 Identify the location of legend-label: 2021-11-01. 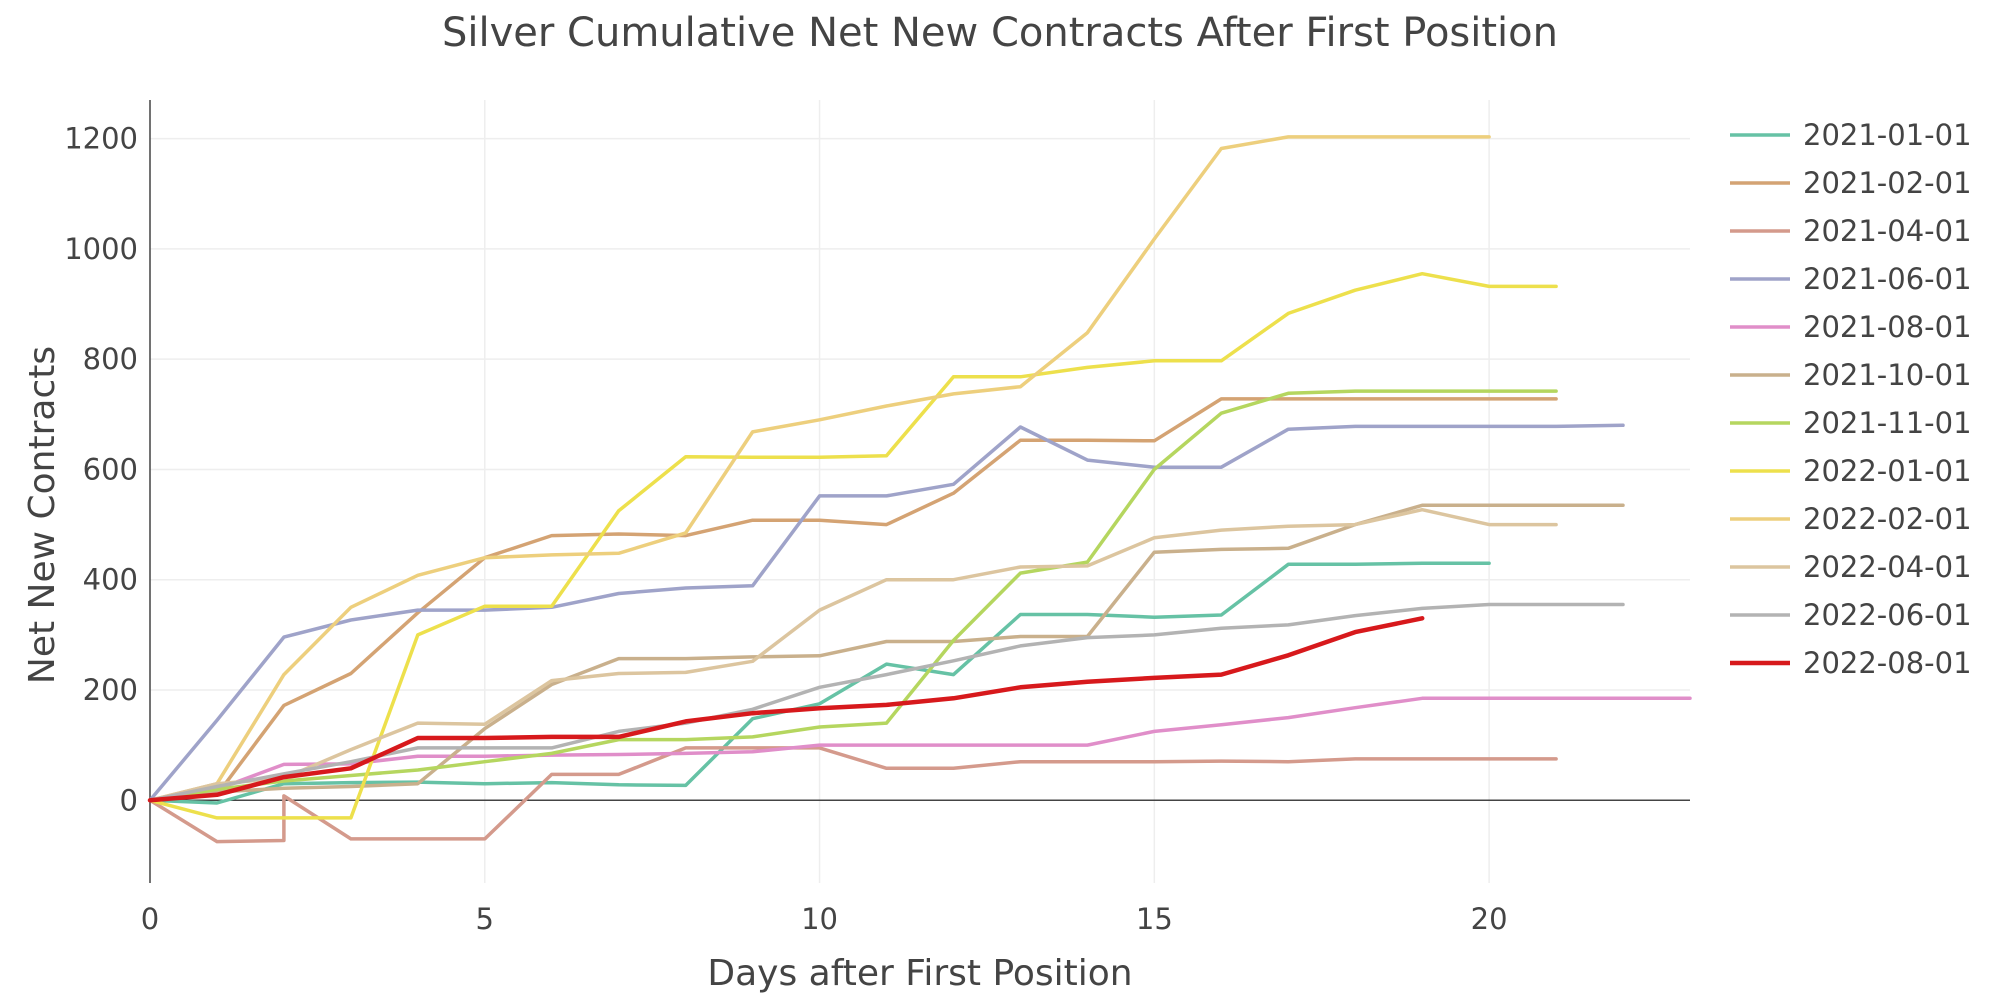
(1887, 423).